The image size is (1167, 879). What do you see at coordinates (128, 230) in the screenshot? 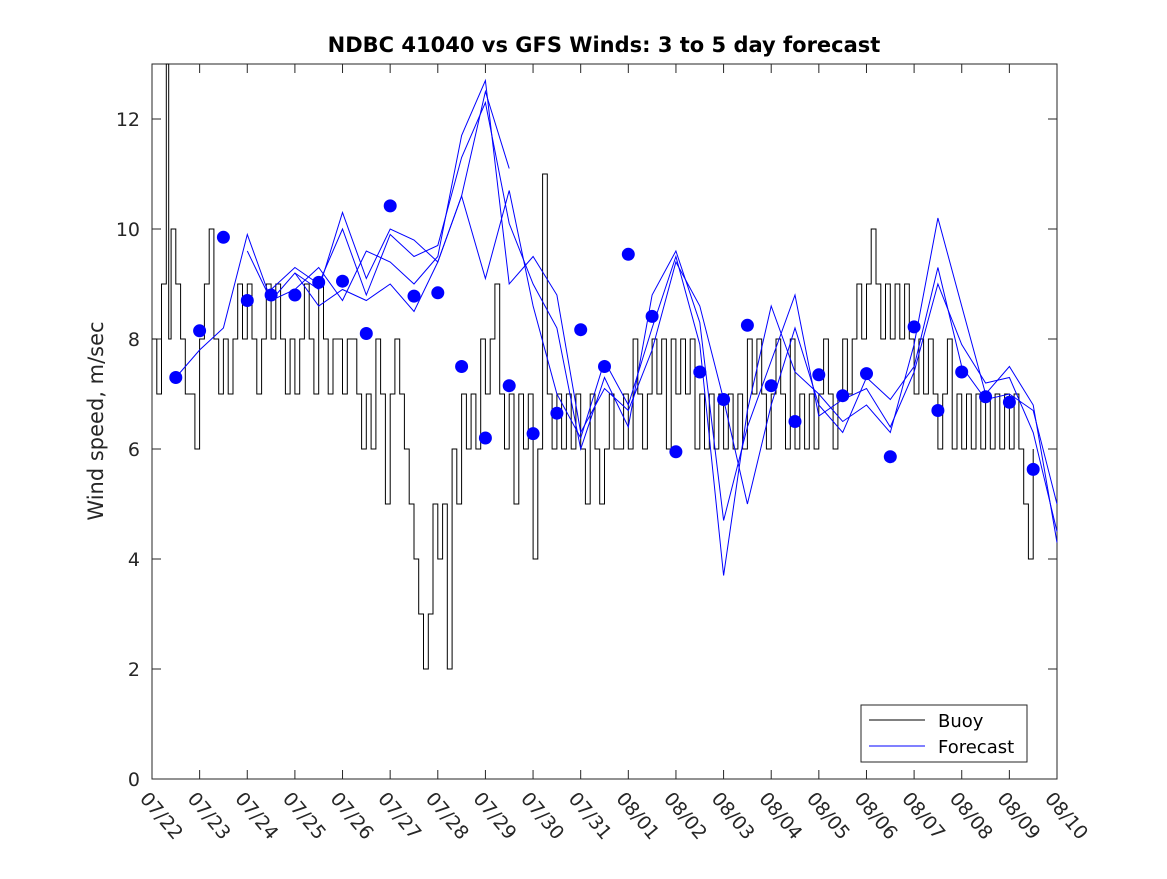
I see `y-tick-label: 10` at bounding box center [128, 230].